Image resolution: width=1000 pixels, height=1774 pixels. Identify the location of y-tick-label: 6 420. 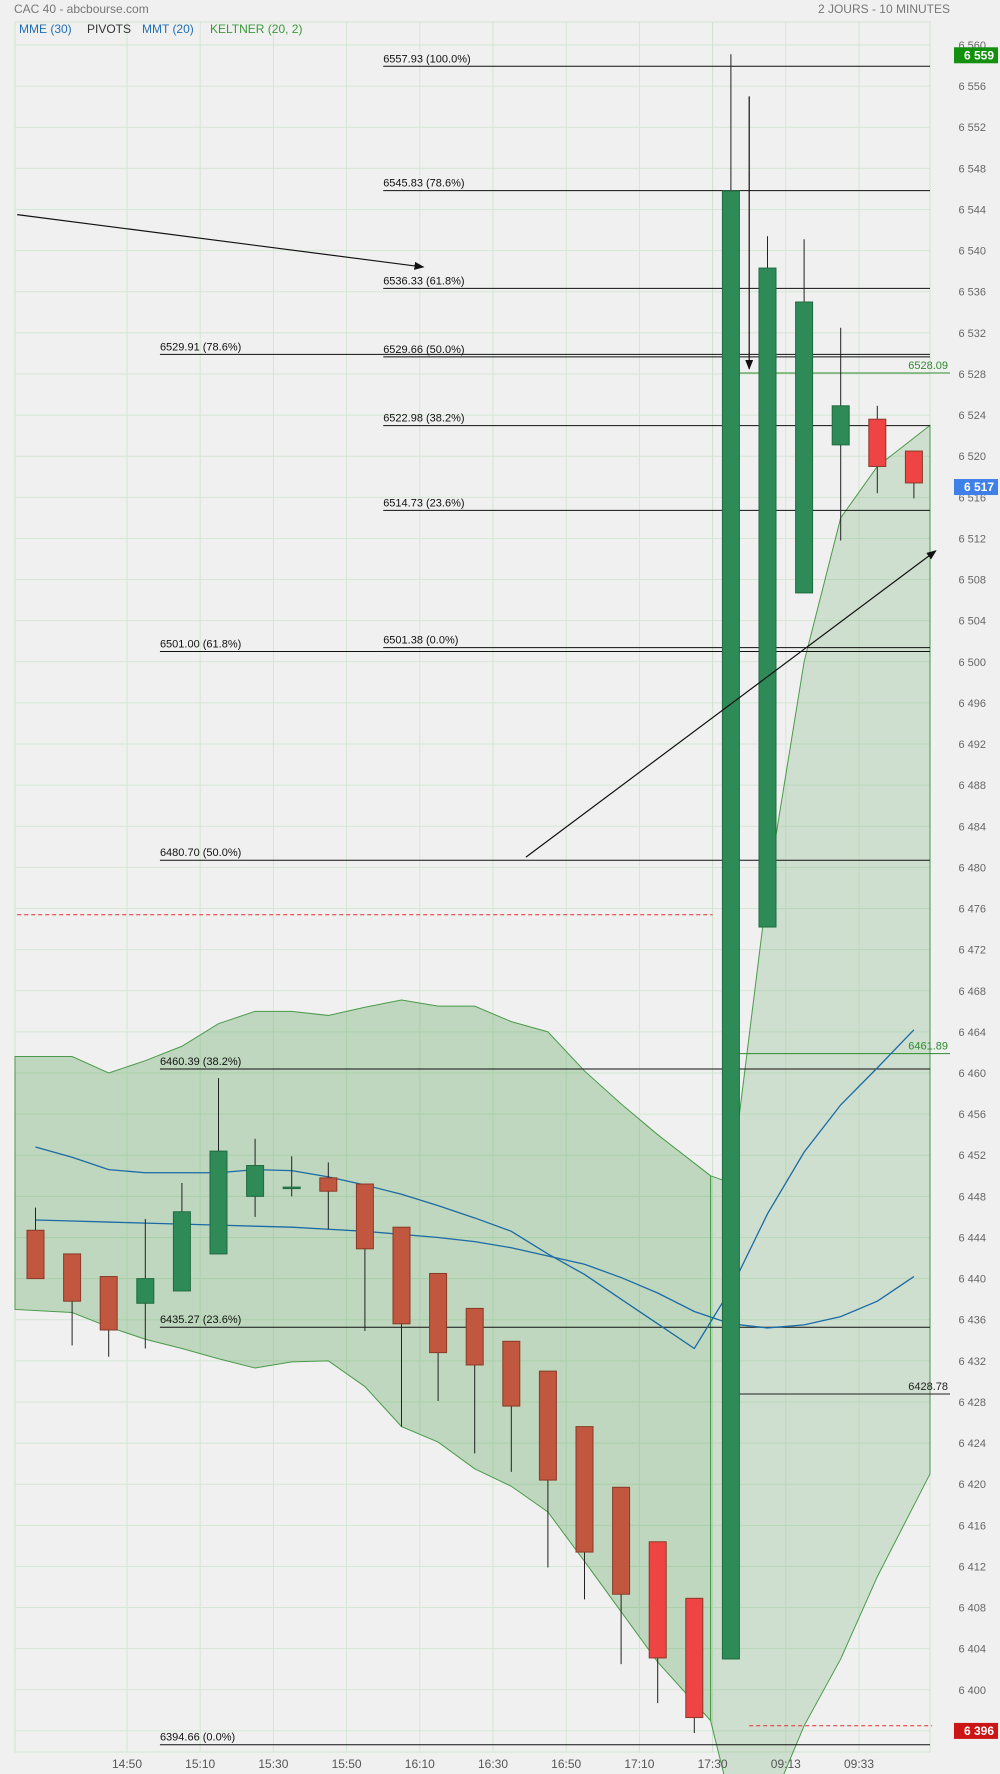
(972, 1485).